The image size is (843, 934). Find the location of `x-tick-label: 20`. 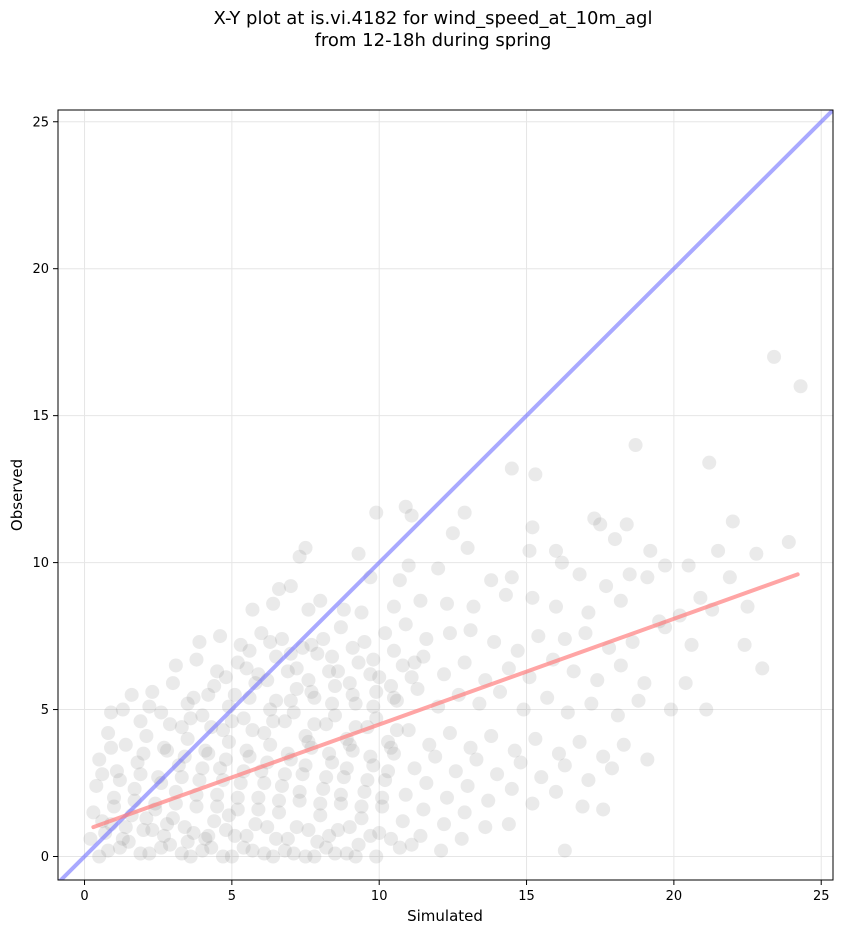

x-tick-label: 20 is located at coordinates (674, 896).